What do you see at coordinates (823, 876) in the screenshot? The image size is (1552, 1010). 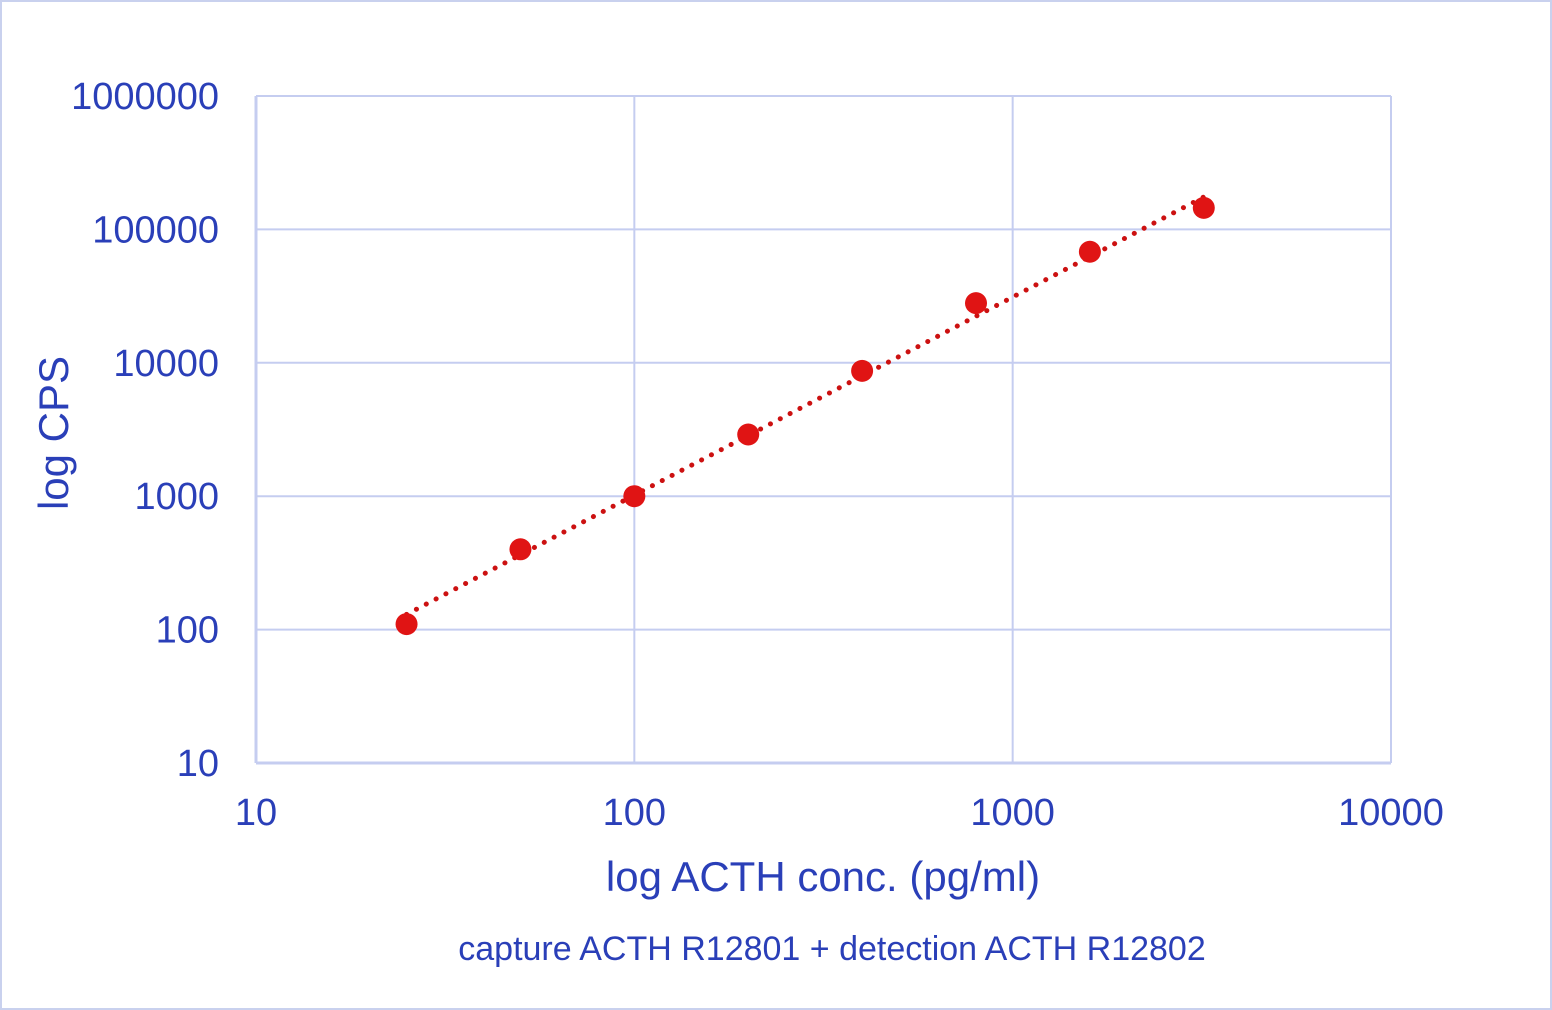 I see `x-axis-title: log ACTH conc. (pg/ml)` at bounding box center [823, 876].